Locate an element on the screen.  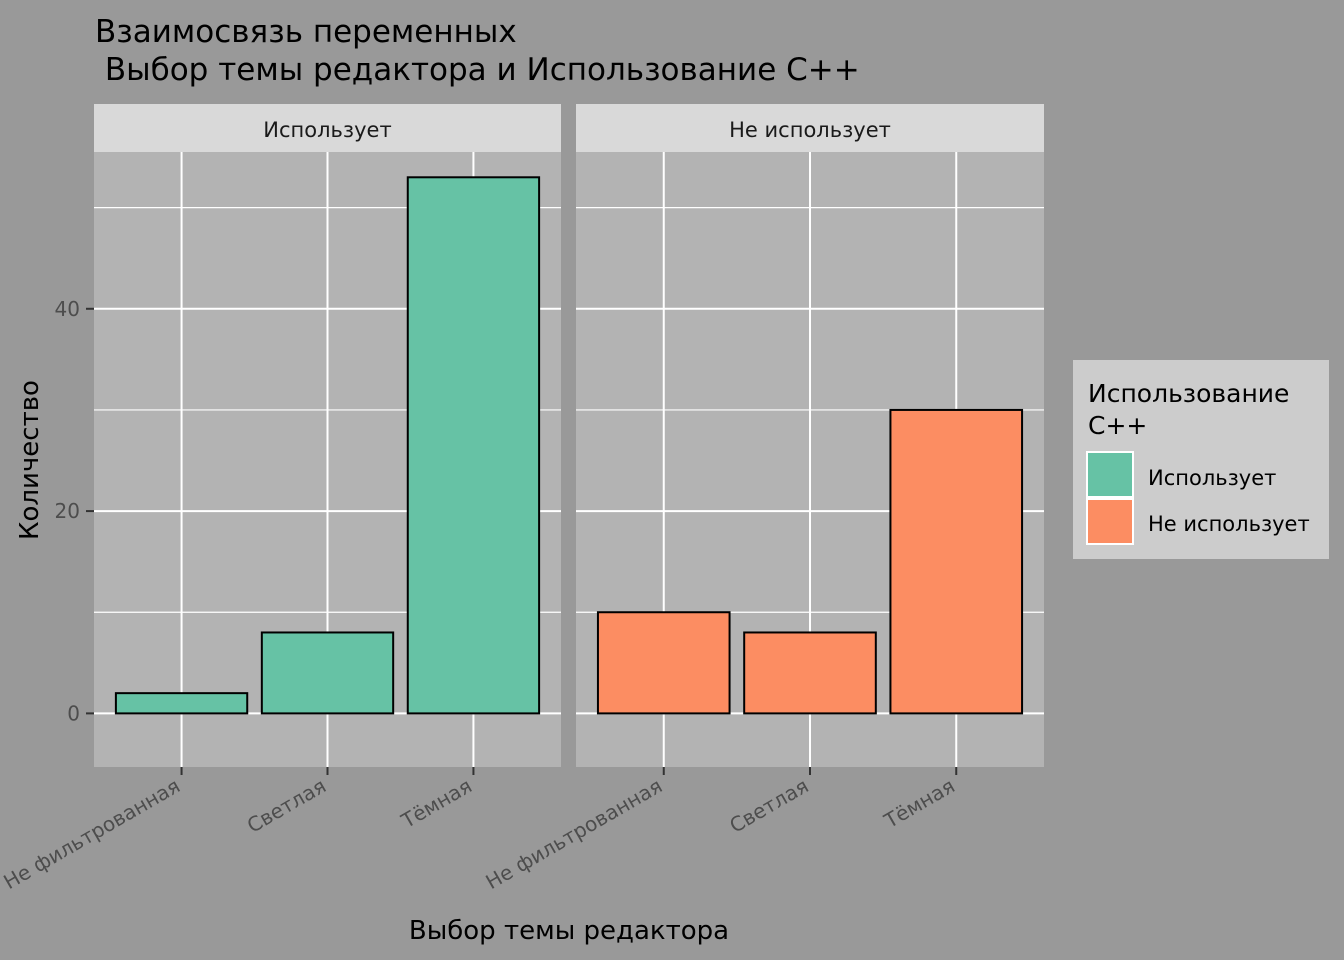
x-axis-title: Выбор темы редактора is located at coordinates (569, 931).